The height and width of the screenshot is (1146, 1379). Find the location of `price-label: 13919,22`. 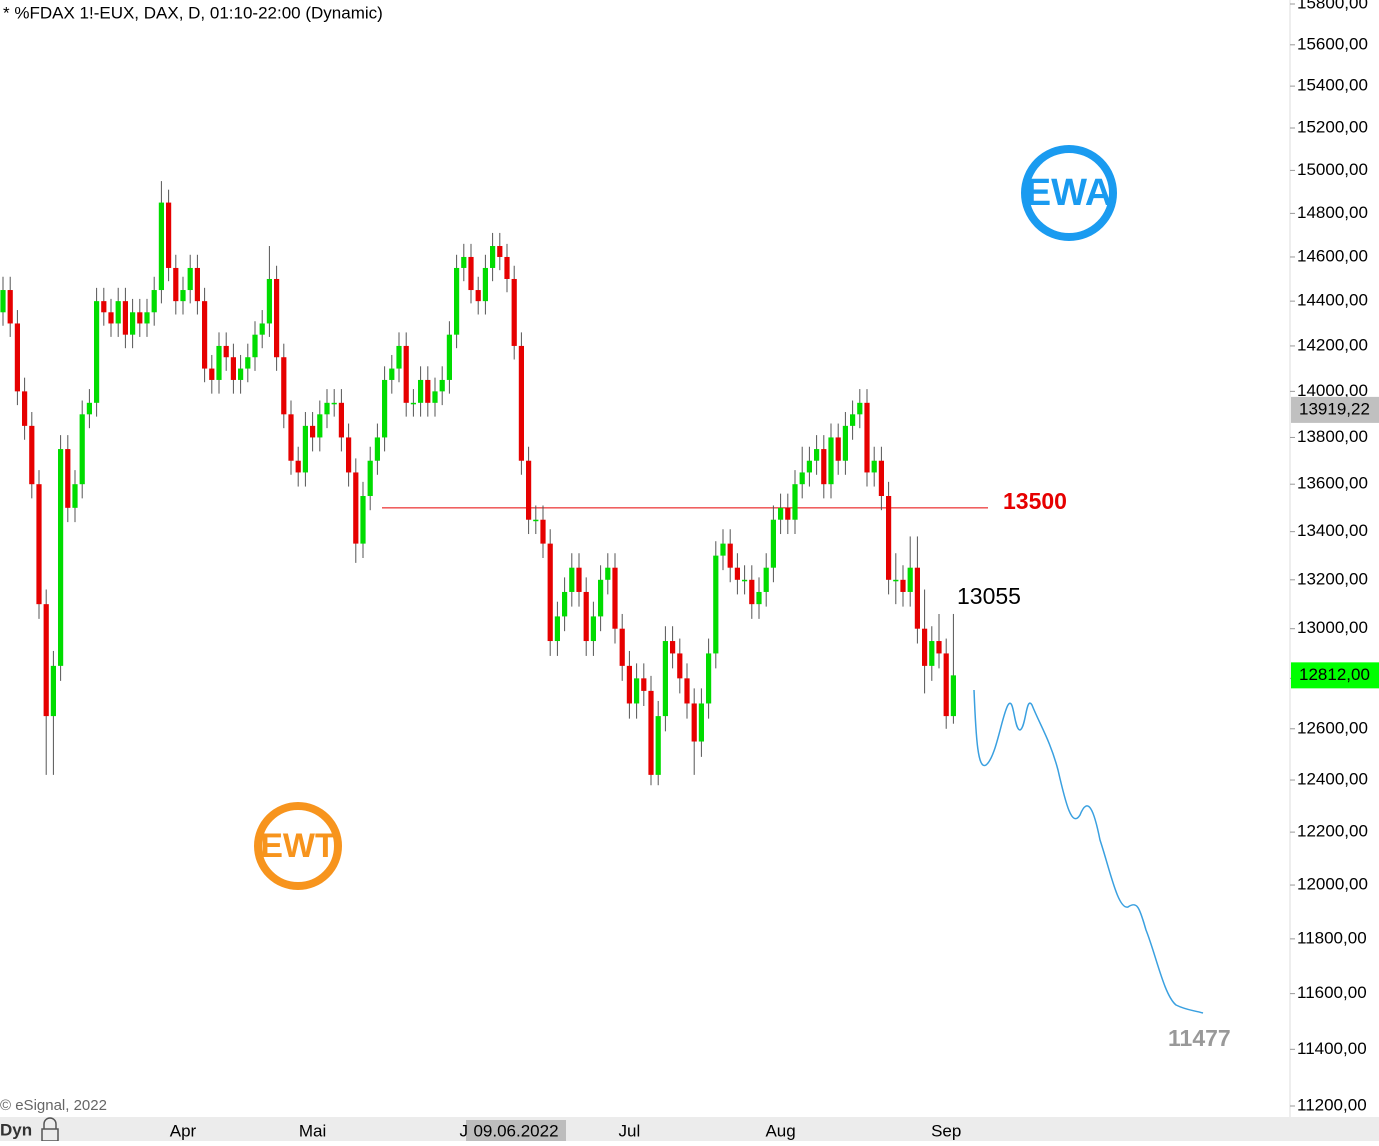

price-label: 13919,22 is located at coordinates (1334, 408).